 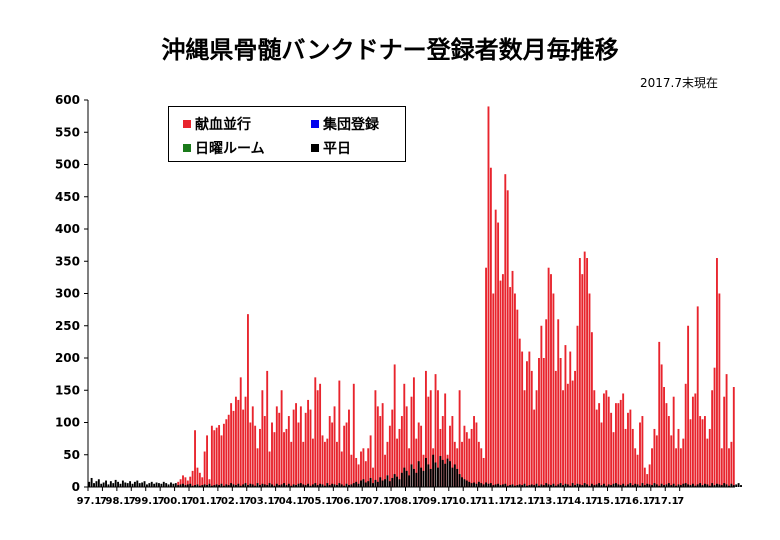 What do you see at coordinates (337, 149) in the screenshot?
I see `legend-label-heijitsu: 平日` at bounding box center [337, 149].